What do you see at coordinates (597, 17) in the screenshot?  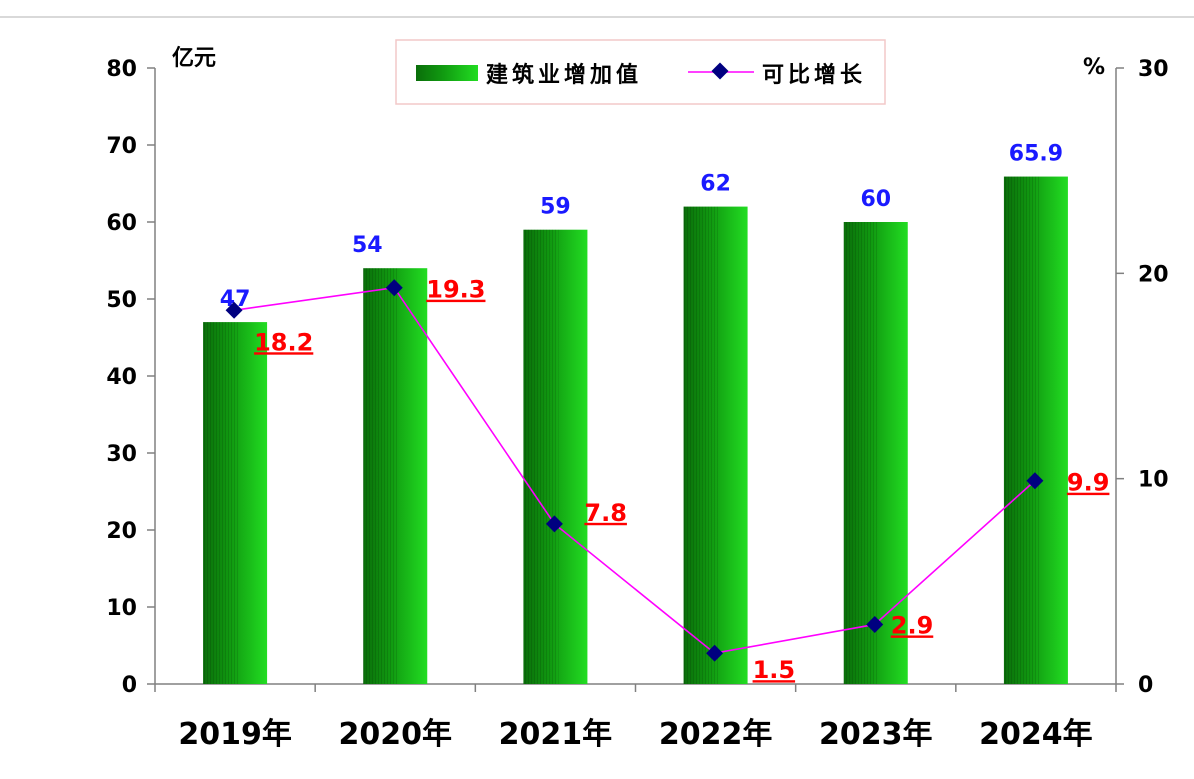 I see `top-divider` at bounding box center [597, 17].